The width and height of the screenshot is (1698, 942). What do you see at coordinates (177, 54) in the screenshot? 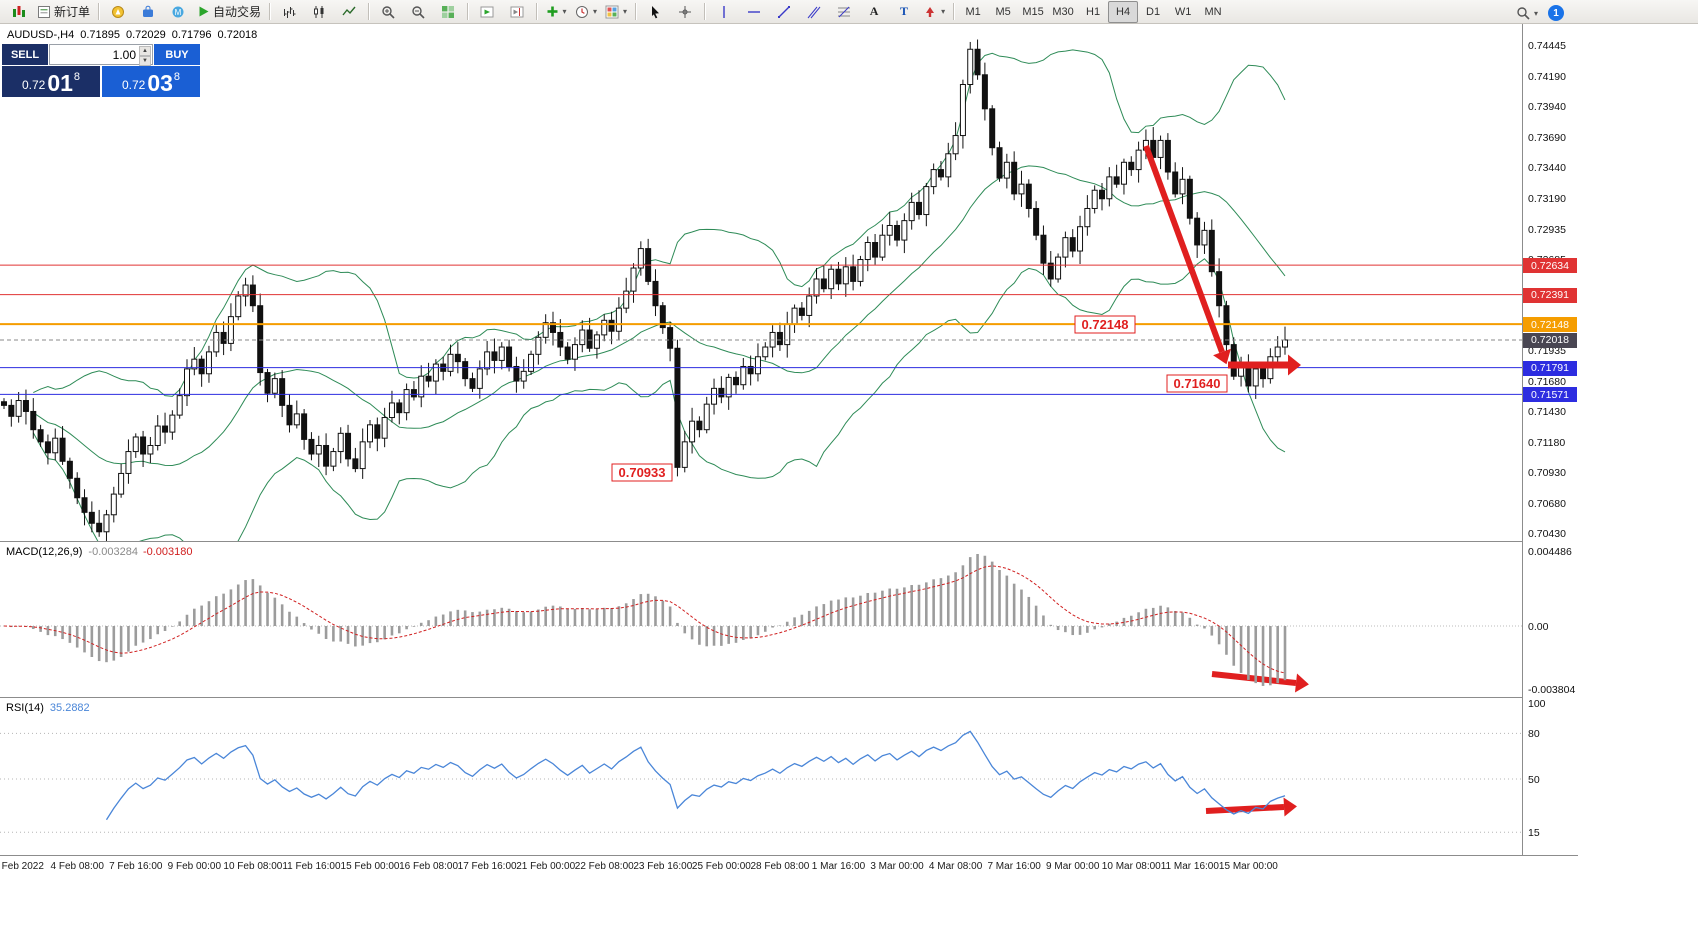
I see `buy-button: BUY` at bounding box center [177, 54].